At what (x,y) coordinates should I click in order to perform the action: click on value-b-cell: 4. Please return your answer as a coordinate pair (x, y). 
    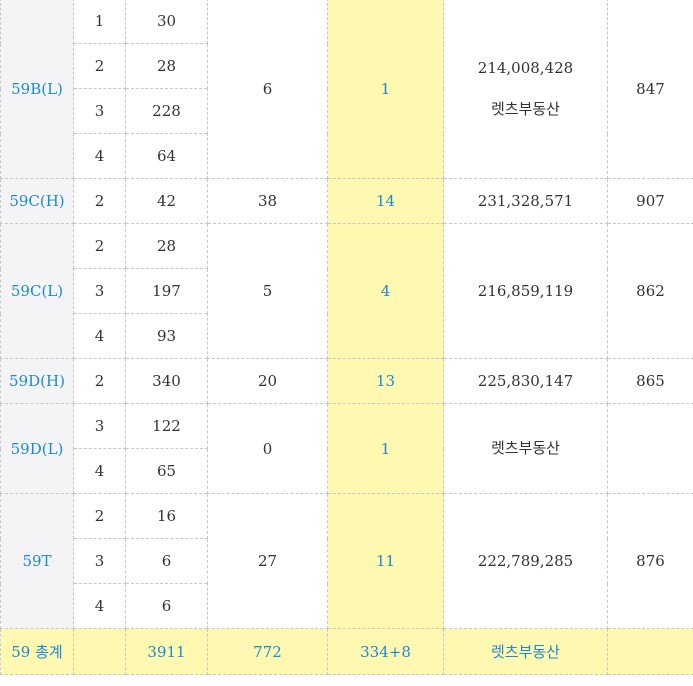
    Looking at the image, I should click on (385, 291).